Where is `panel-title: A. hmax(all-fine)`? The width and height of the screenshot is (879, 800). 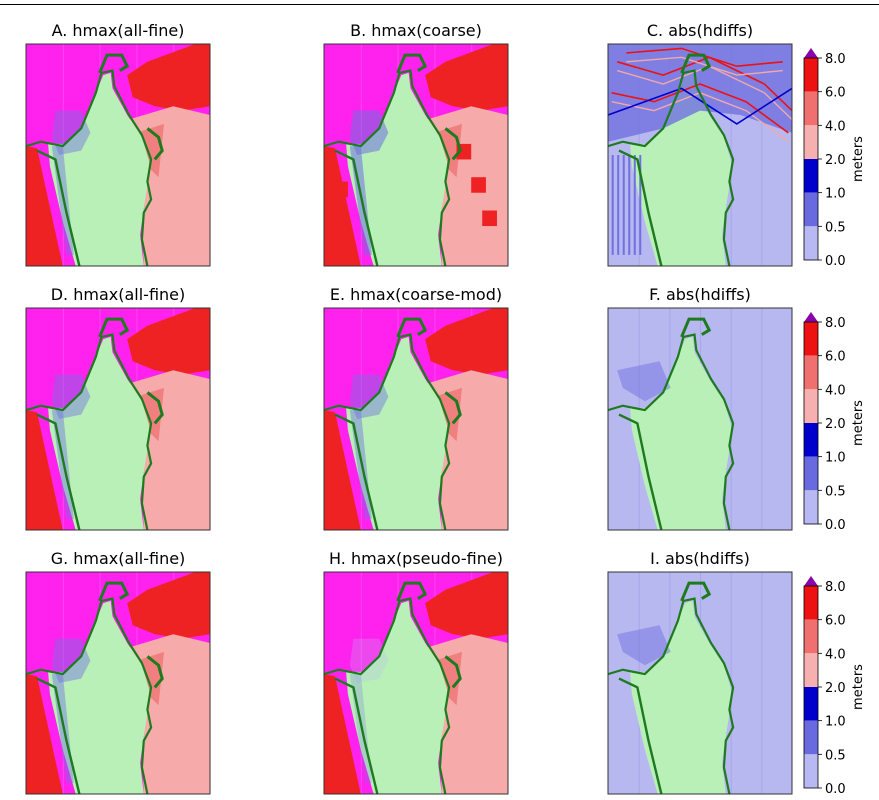
panel-title: A. hmax(all-fine) is located at coordinates (118, 30).